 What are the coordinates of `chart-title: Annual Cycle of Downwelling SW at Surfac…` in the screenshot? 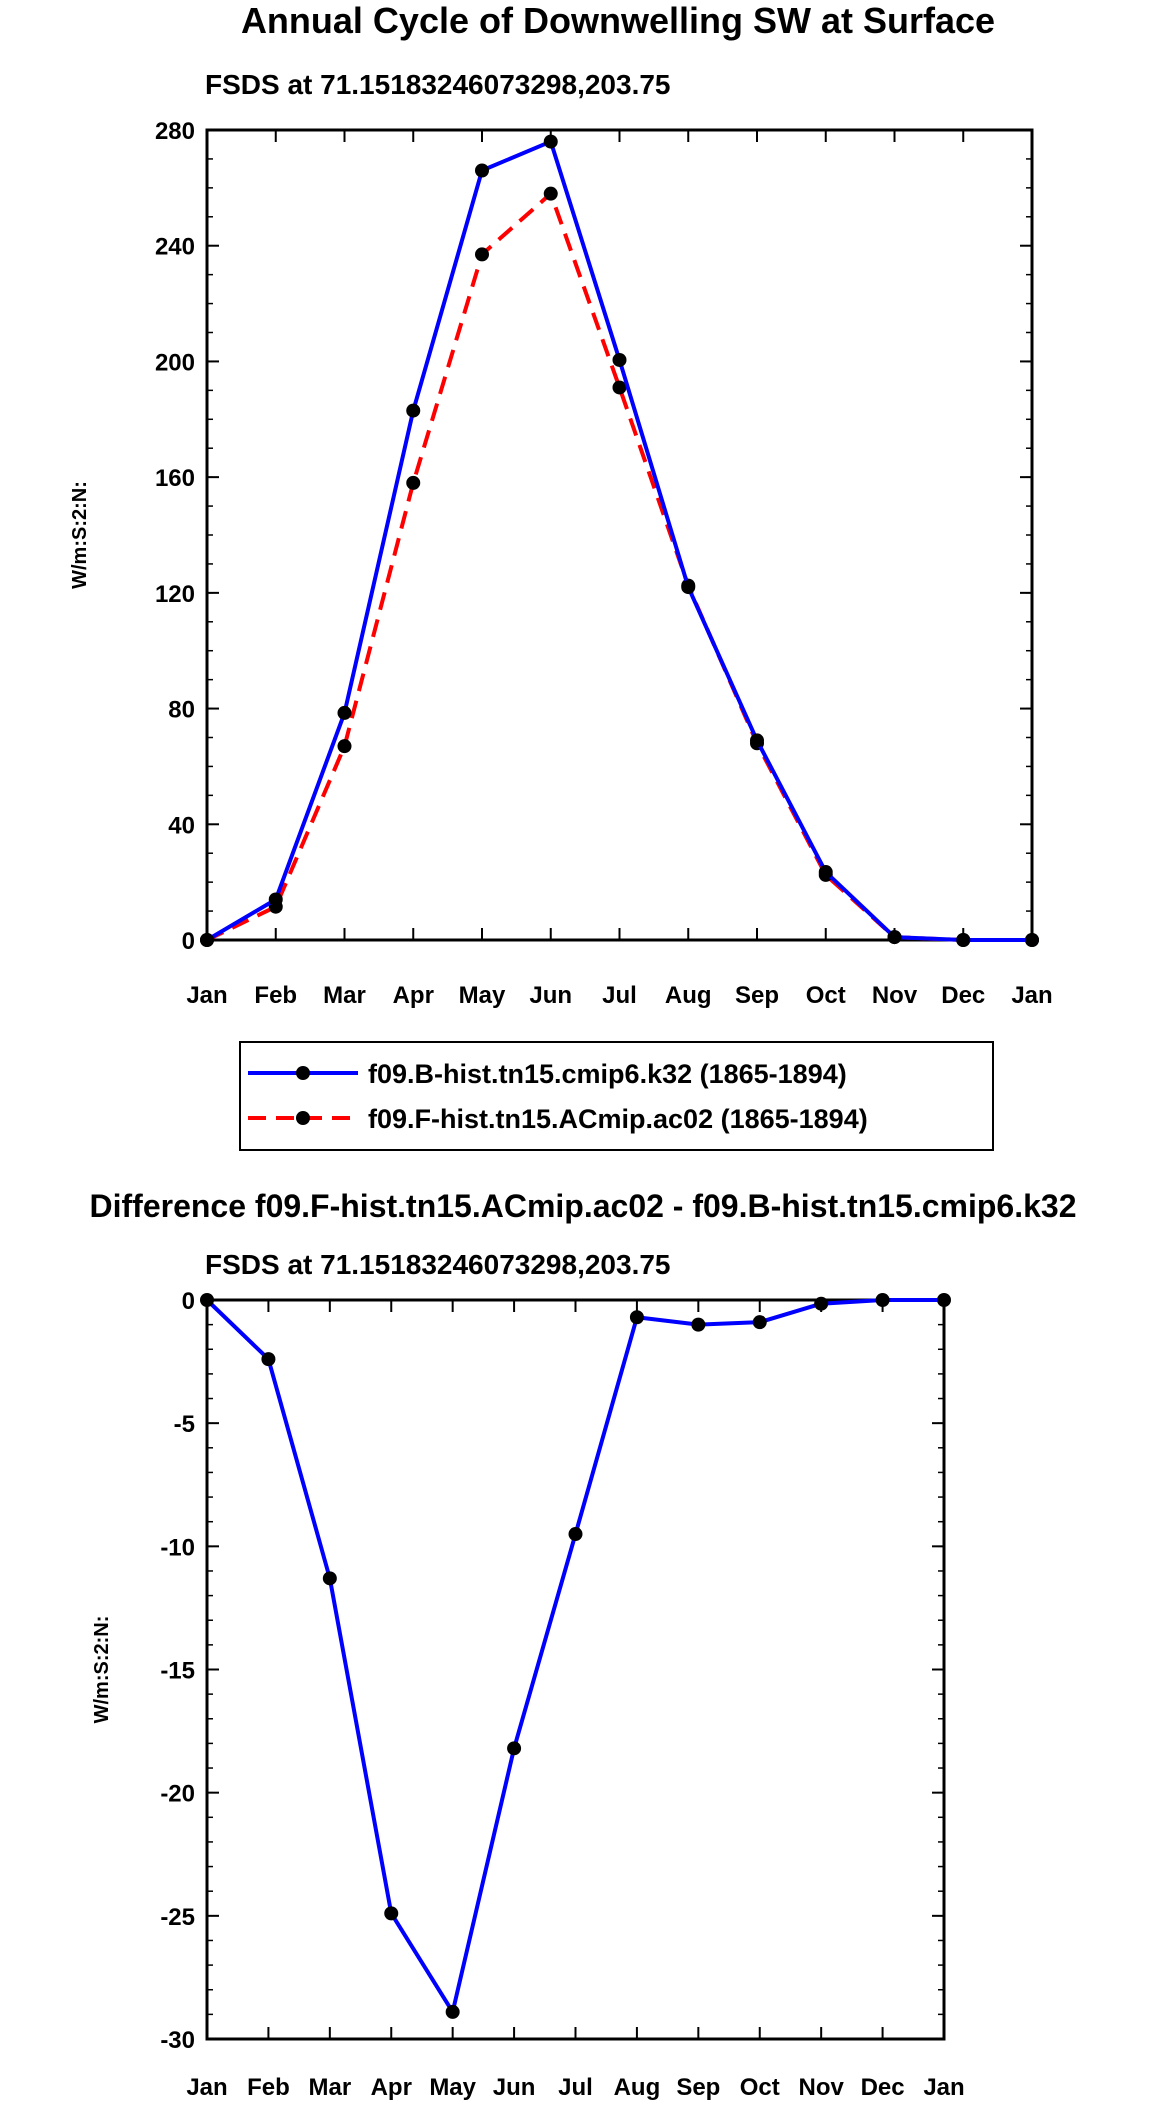 It's located at (618, 20).